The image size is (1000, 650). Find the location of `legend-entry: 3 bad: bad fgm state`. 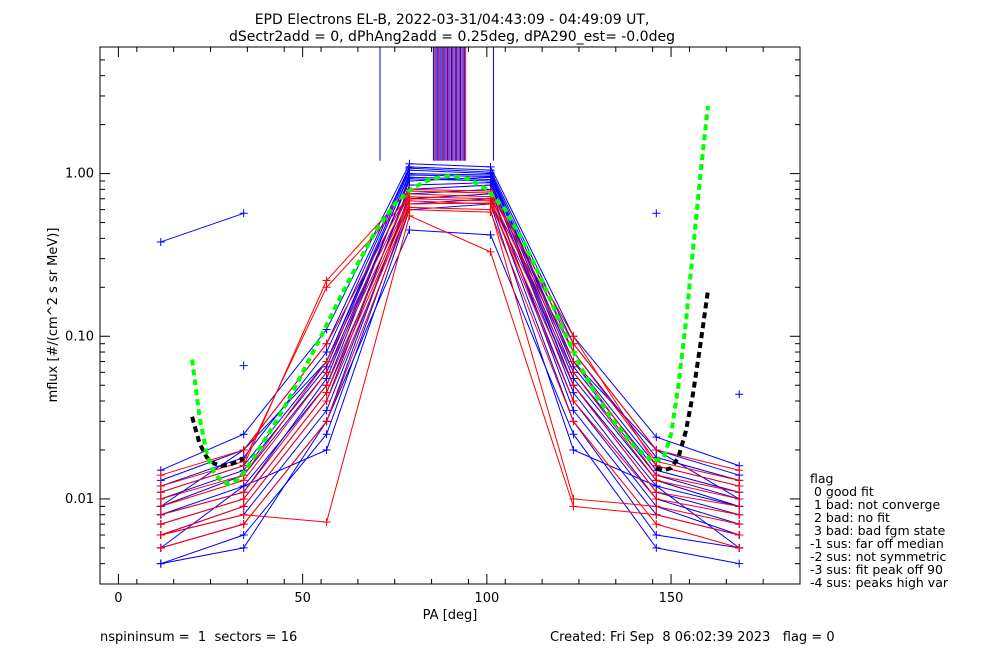

legend-entry: 3 bad: bad fgm state is located at coordinates (878, 530).